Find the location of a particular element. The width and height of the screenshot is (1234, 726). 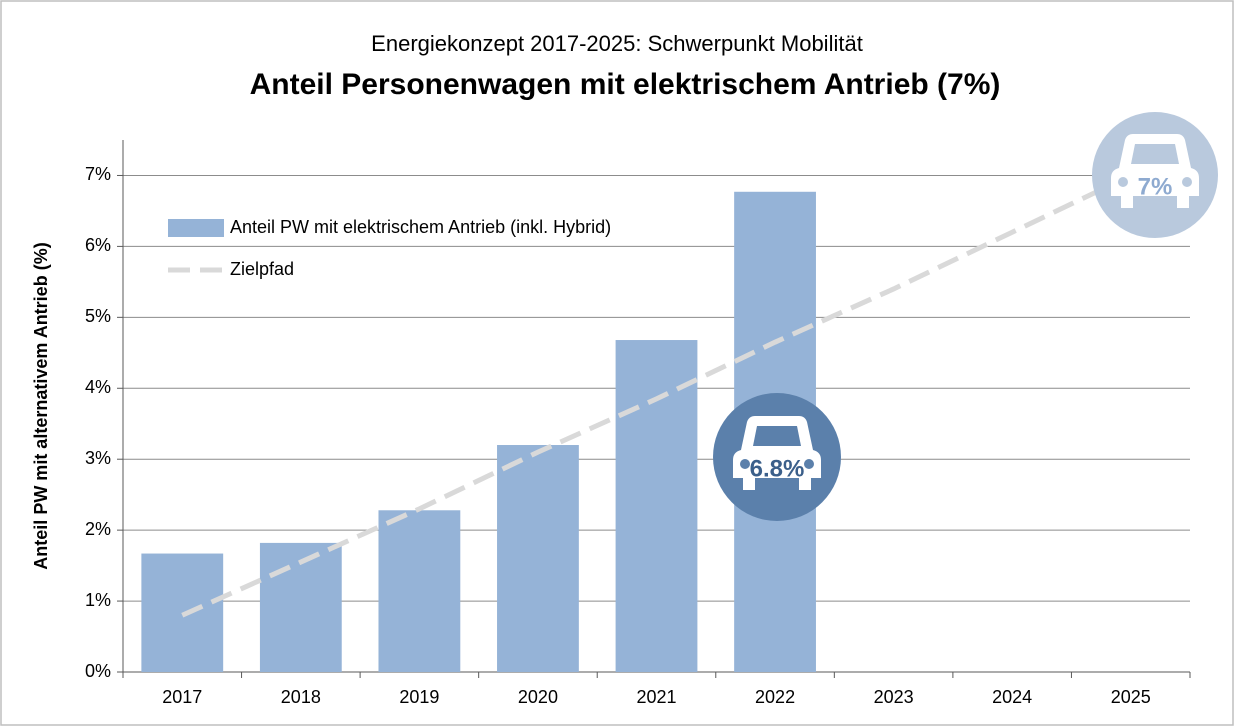

y-tick-label: 1% is located at coordinates (98, 600).